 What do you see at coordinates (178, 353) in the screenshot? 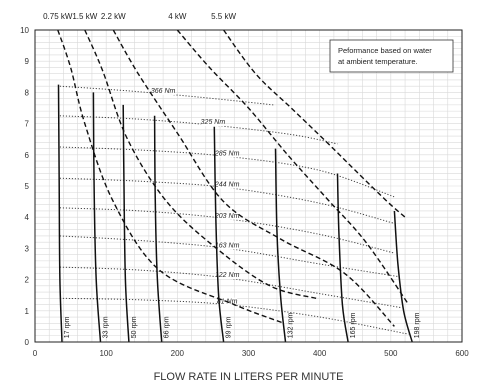
I see `x-tick-label: 200` at bounding box center [178, 353].